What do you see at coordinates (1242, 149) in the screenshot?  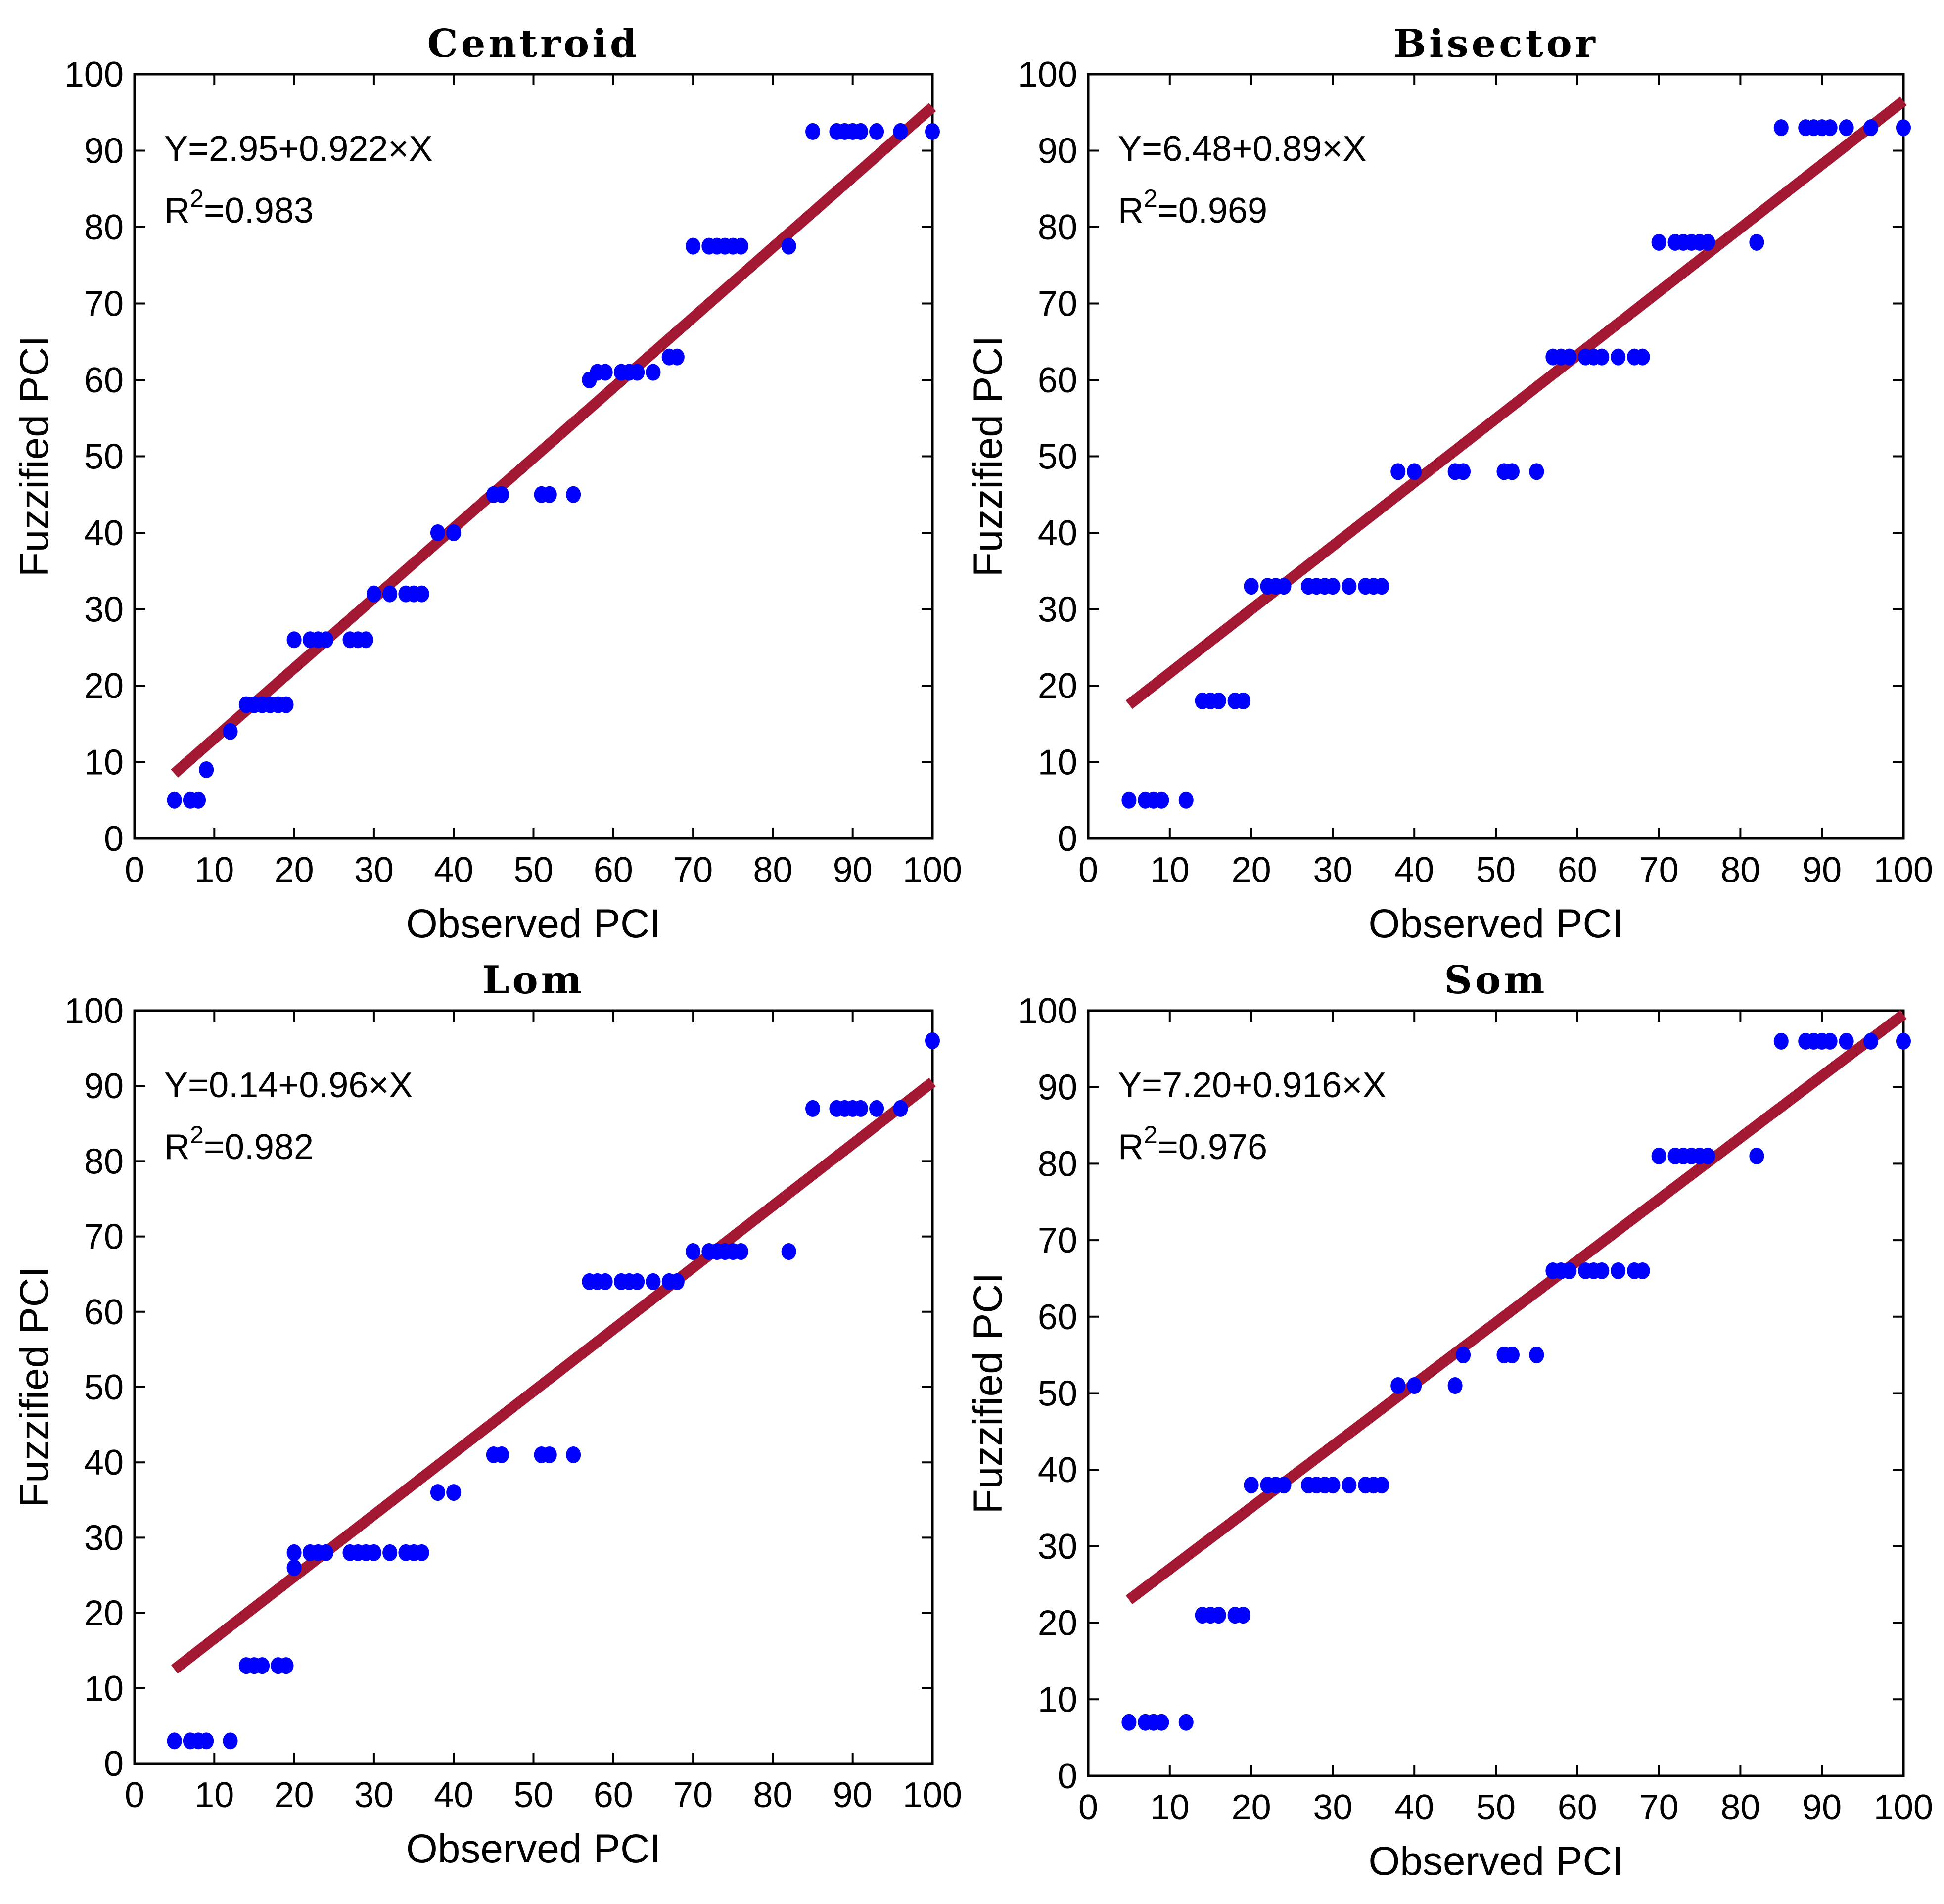 I see `fit-equation: Y=6.48+0.89×X` at bounding box center [1242, 149].